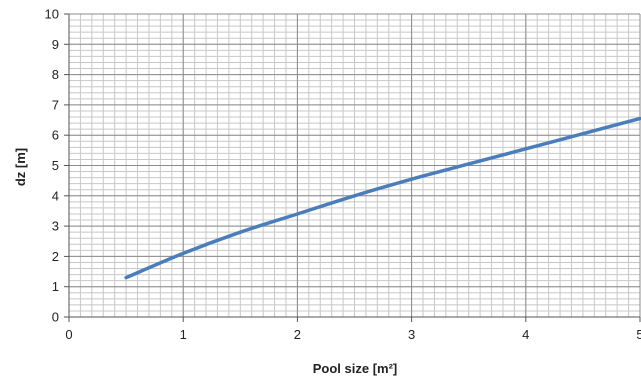 The width and height of the screenshot is (641, 381). Describe the element at coordinates (52, 14) in the screenshot. I see `y-tick-label: 10` at that location.